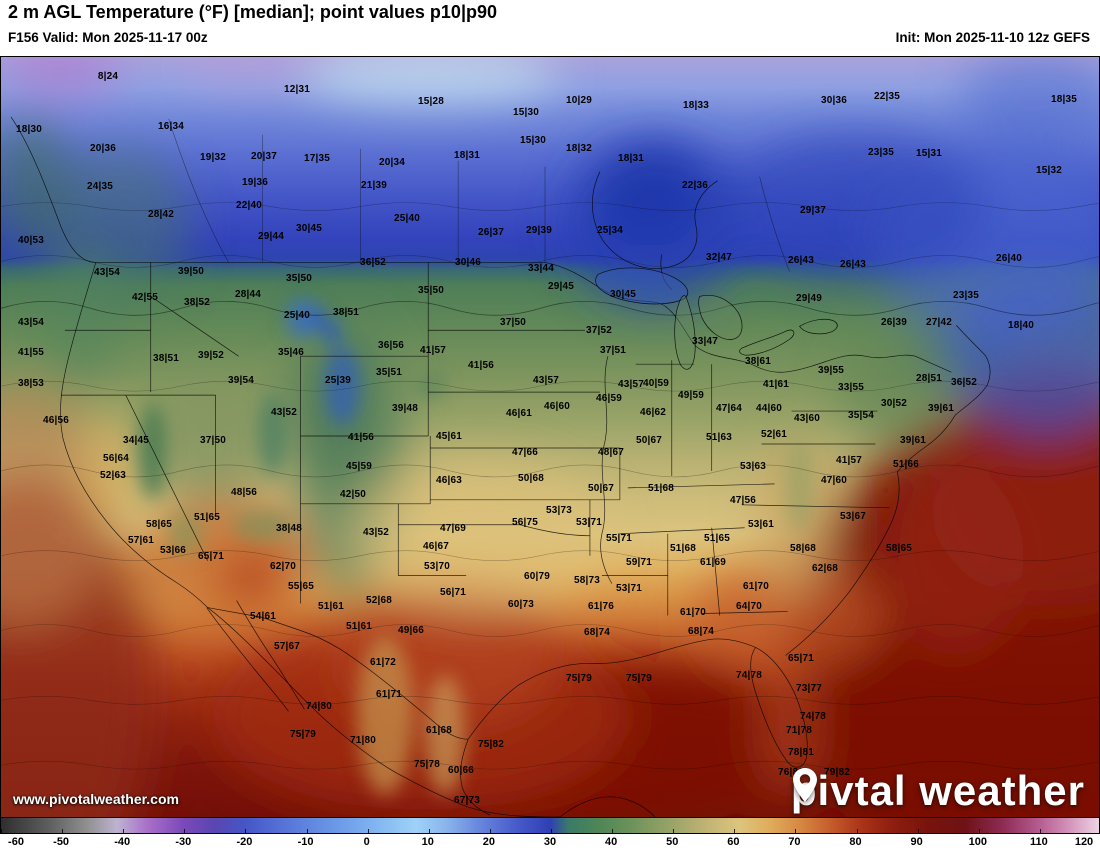 Image resolution: width=1100 pixels, height=850 pixels. I want to click on colorbar-tick-label: -40, so click(122, 842).